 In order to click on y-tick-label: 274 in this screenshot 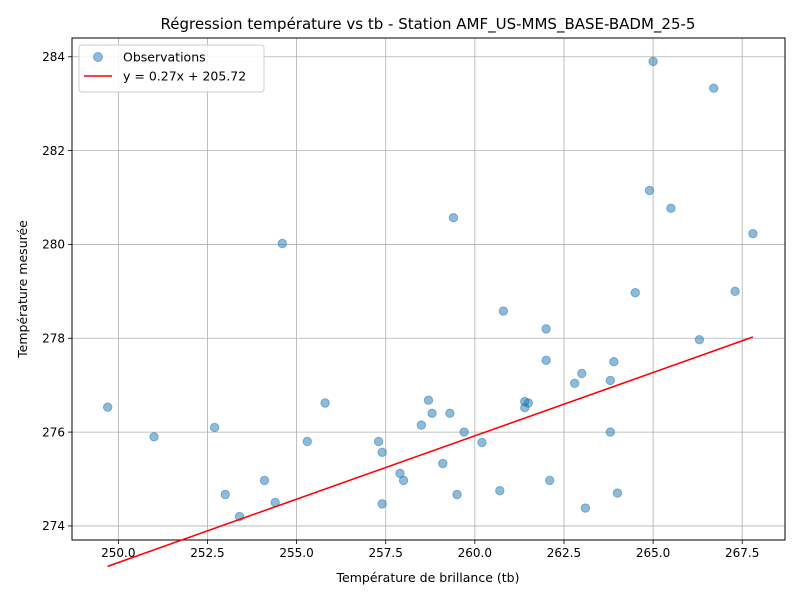, I will do `click(53, 526)`.